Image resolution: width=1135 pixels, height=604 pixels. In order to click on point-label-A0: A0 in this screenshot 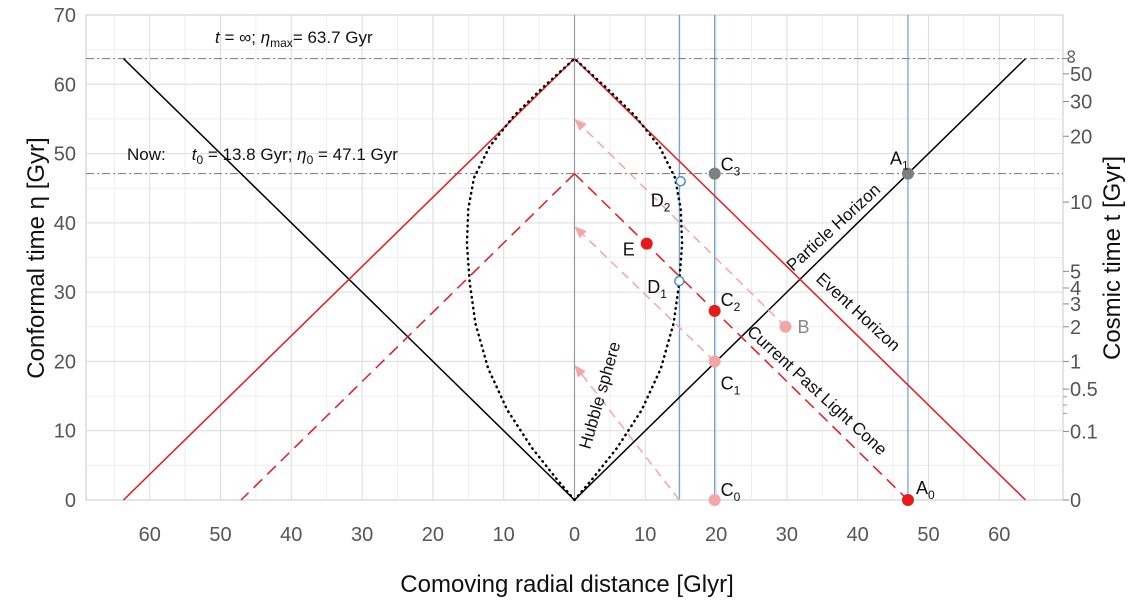, I will do `click(925, 490)`.